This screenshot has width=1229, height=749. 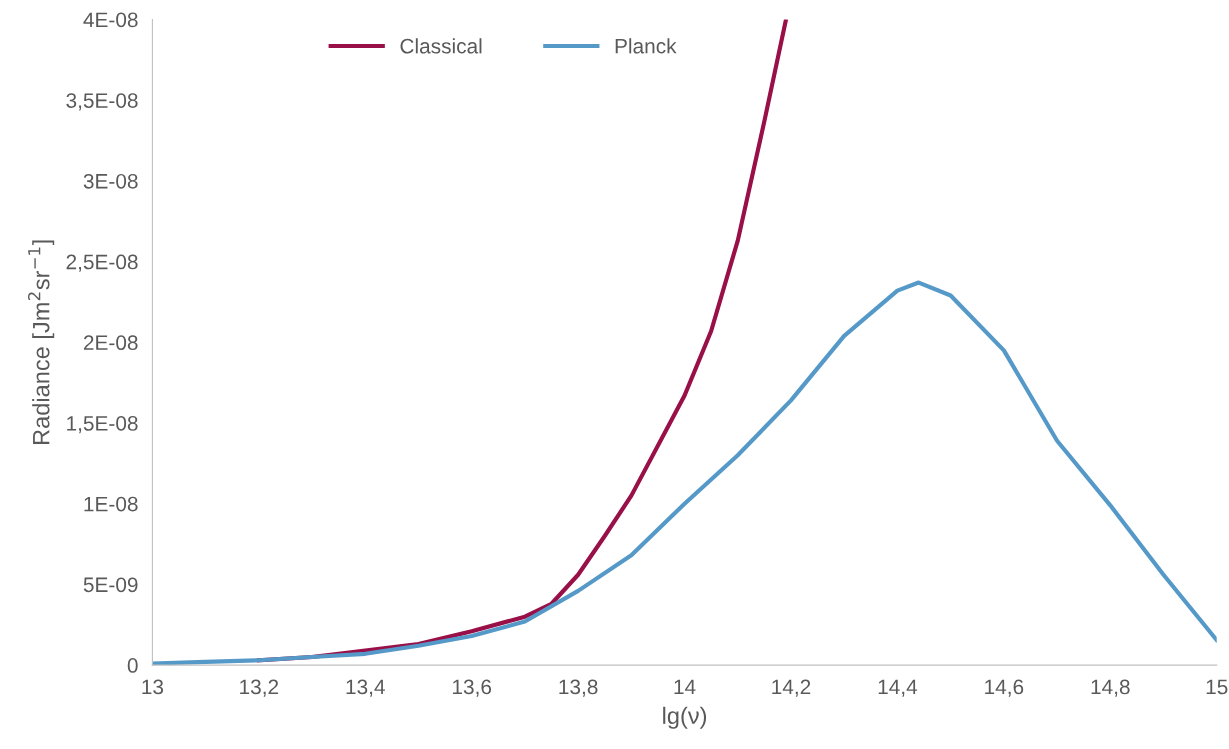 I want to click on y-tick-label: 4E-08, so click(x=110, y=20).